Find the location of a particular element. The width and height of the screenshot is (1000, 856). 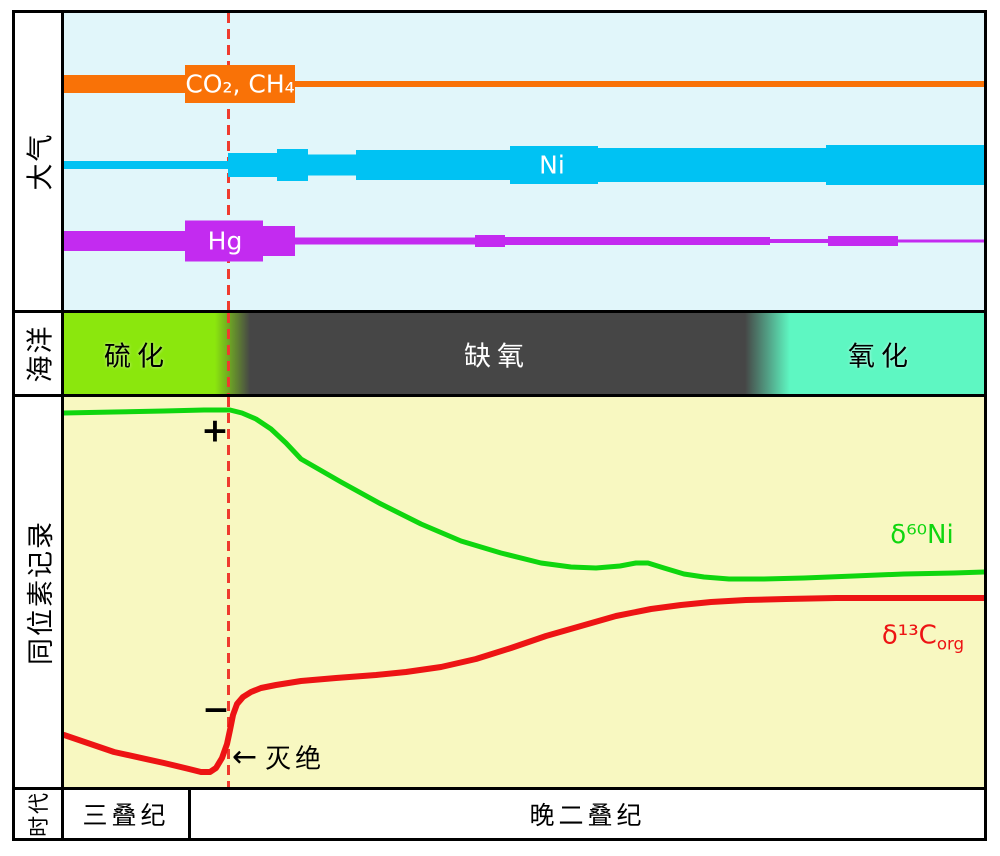

hg-band-label: Hg is located at coordinates (225, 241).